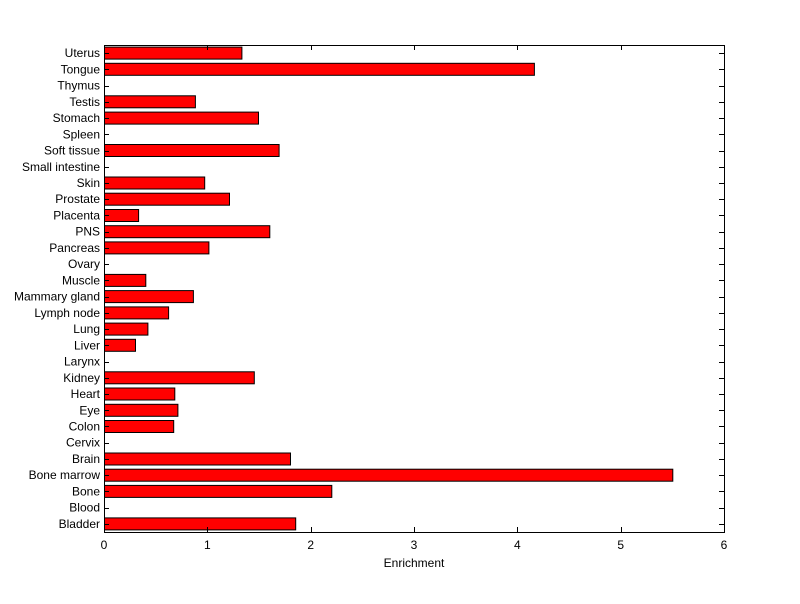 The height and width of the screenshot is (604, 800). What do you see at coordinates (77, 199) in the screenshot?
I see `category-label-prostate: Prostate` at bounding box center [77, 199].